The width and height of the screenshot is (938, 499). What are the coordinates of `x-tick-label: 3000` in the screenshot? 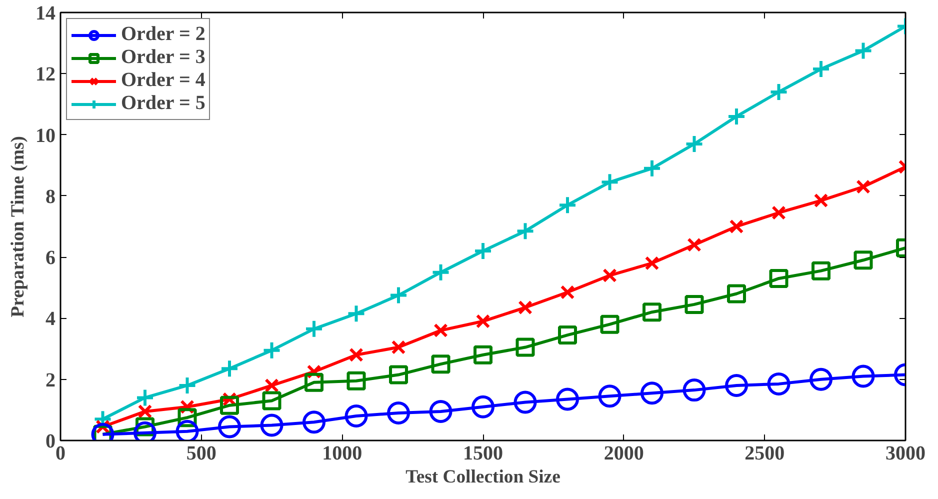 It's located at (906, 453).